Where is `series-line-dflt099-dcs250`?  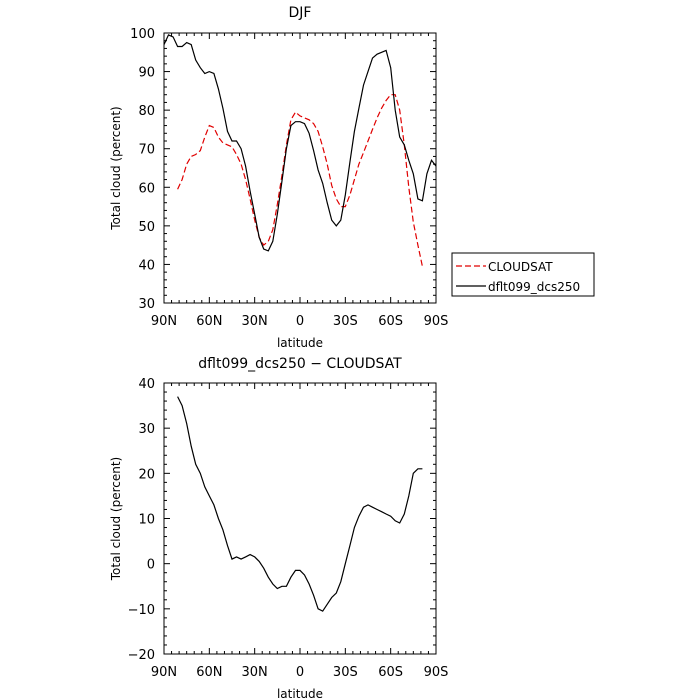 series-line-dflt099-dcs250 is located at coordinates (300, 143).